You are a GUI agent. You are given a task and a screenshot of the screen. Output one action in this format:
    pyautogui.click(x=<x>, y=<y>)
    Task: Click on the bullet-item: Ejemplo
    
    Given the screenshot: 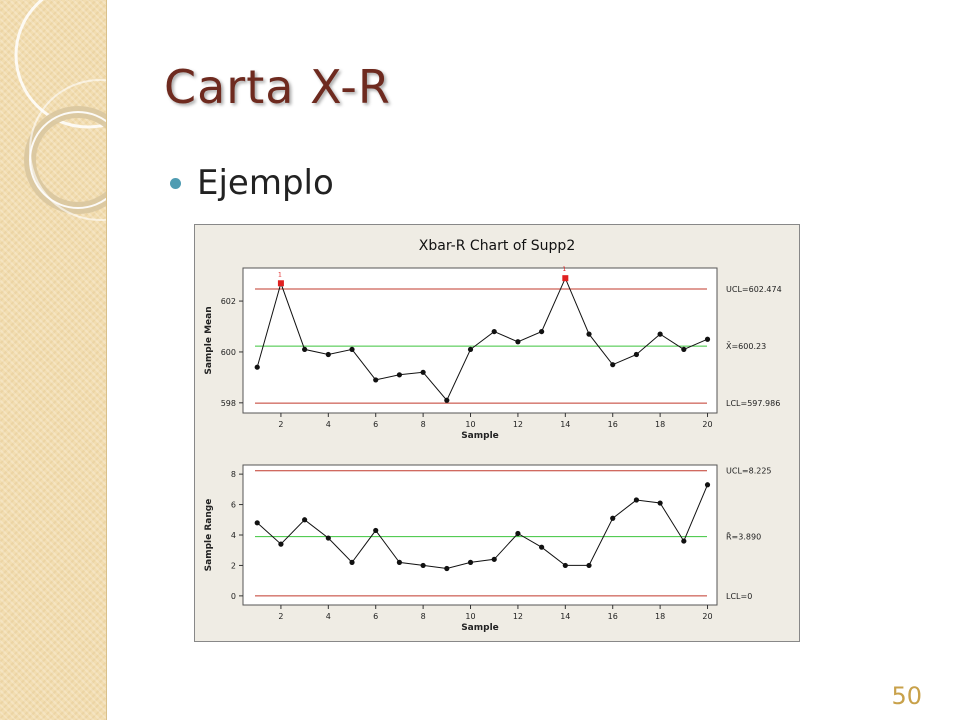 What is the action you would take?
    pyautogui.click(x=252, y=183)
    